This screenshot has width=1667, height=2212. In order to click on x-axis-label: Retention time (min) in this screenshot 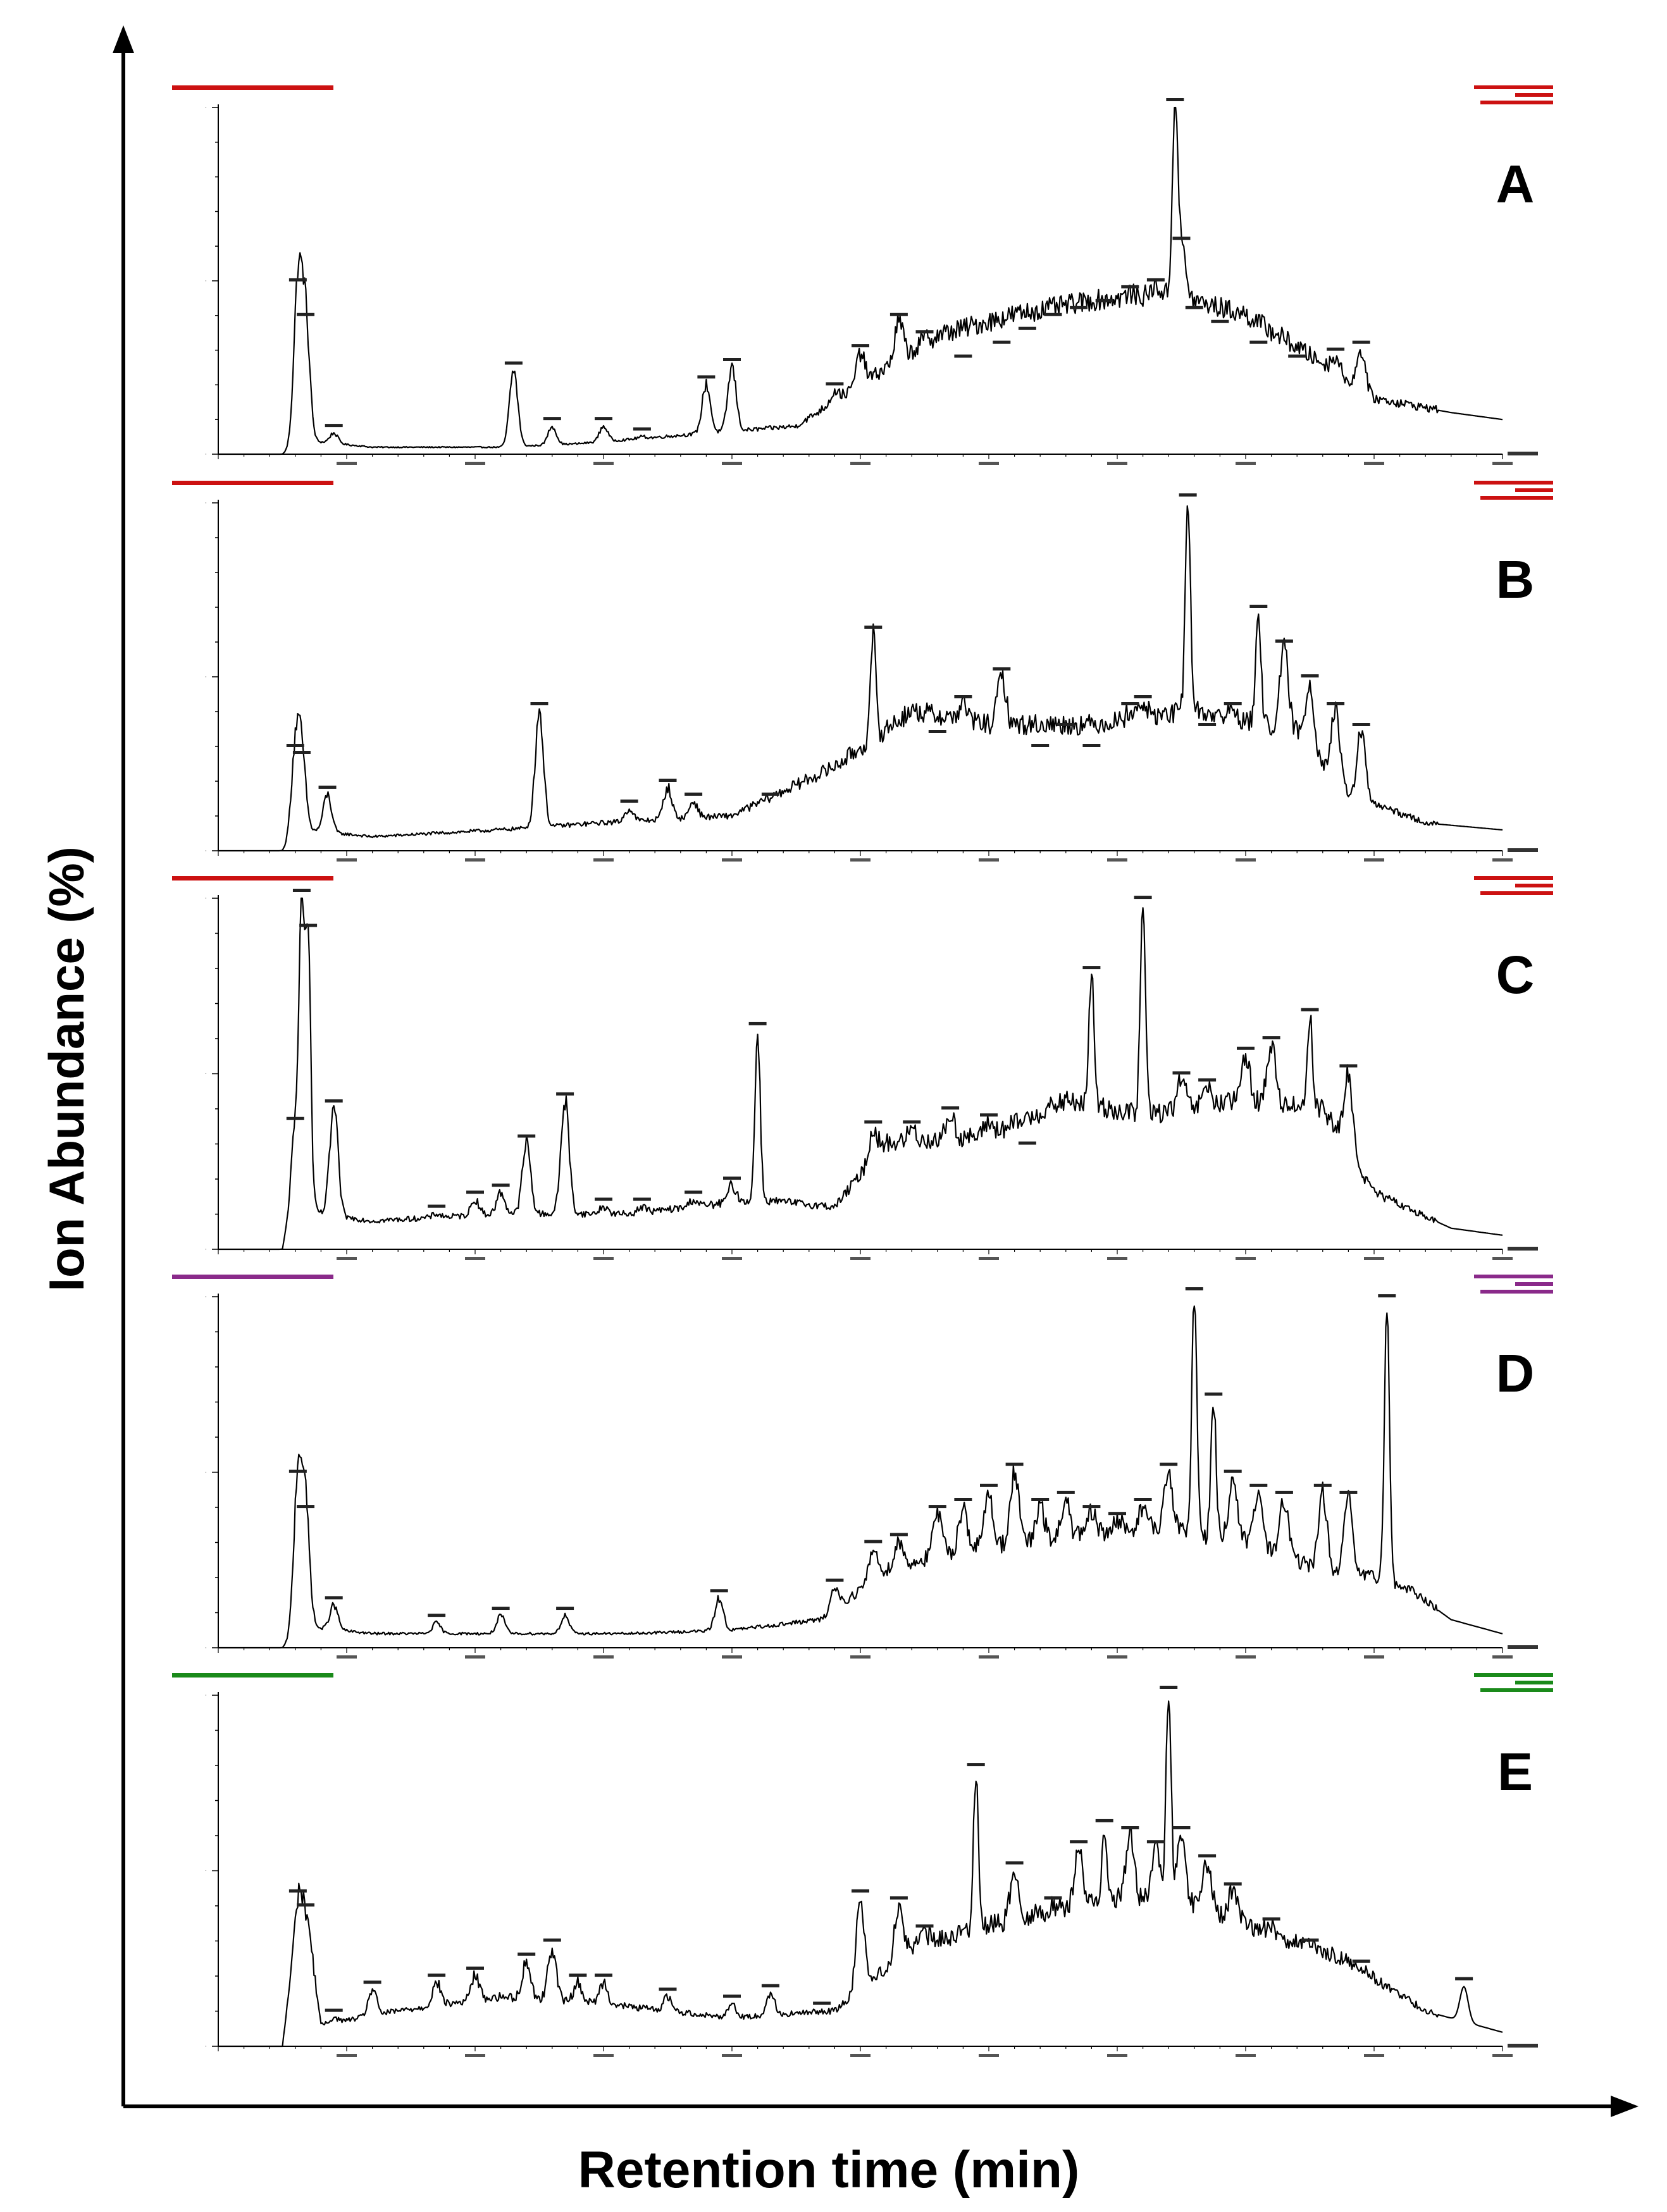, I will do `click(829, 2170)`.